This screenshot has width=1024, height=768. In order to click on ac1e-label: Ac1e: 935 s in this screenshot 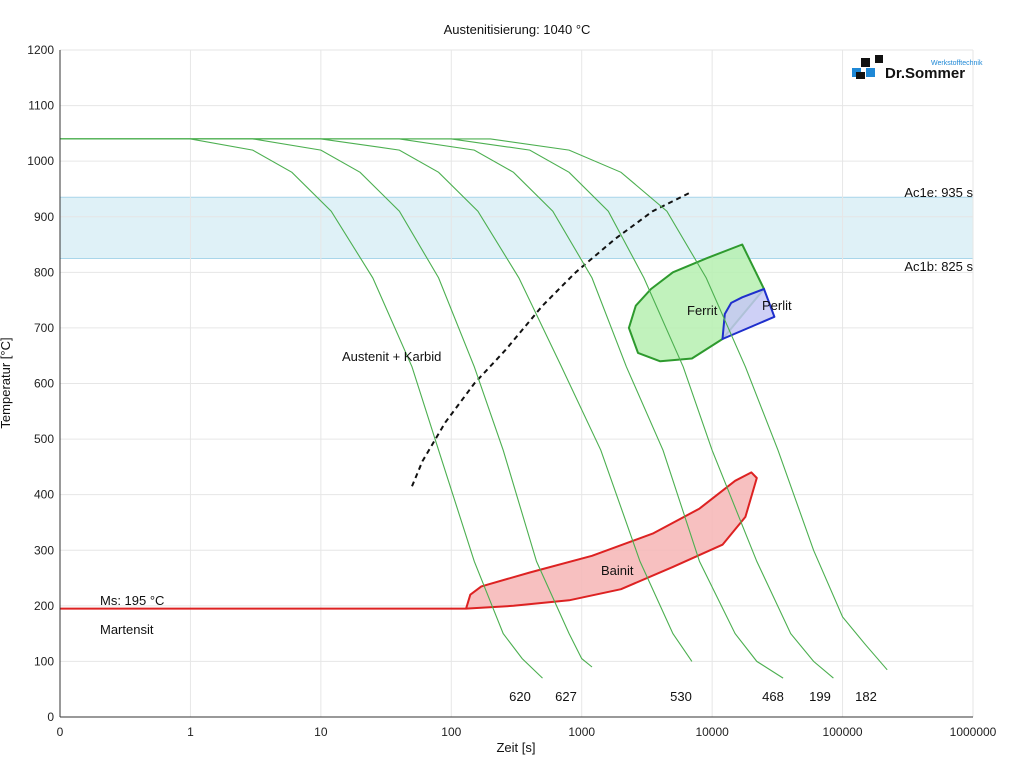, I will do `click(938, 192)`.